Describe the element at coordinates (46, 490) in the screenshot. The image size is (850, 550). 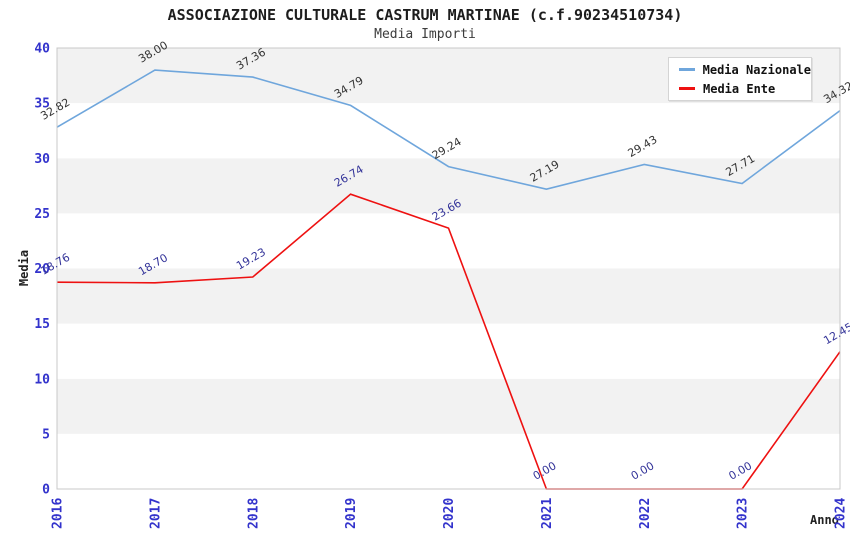
I see `y-tick-label: 0` at that location.